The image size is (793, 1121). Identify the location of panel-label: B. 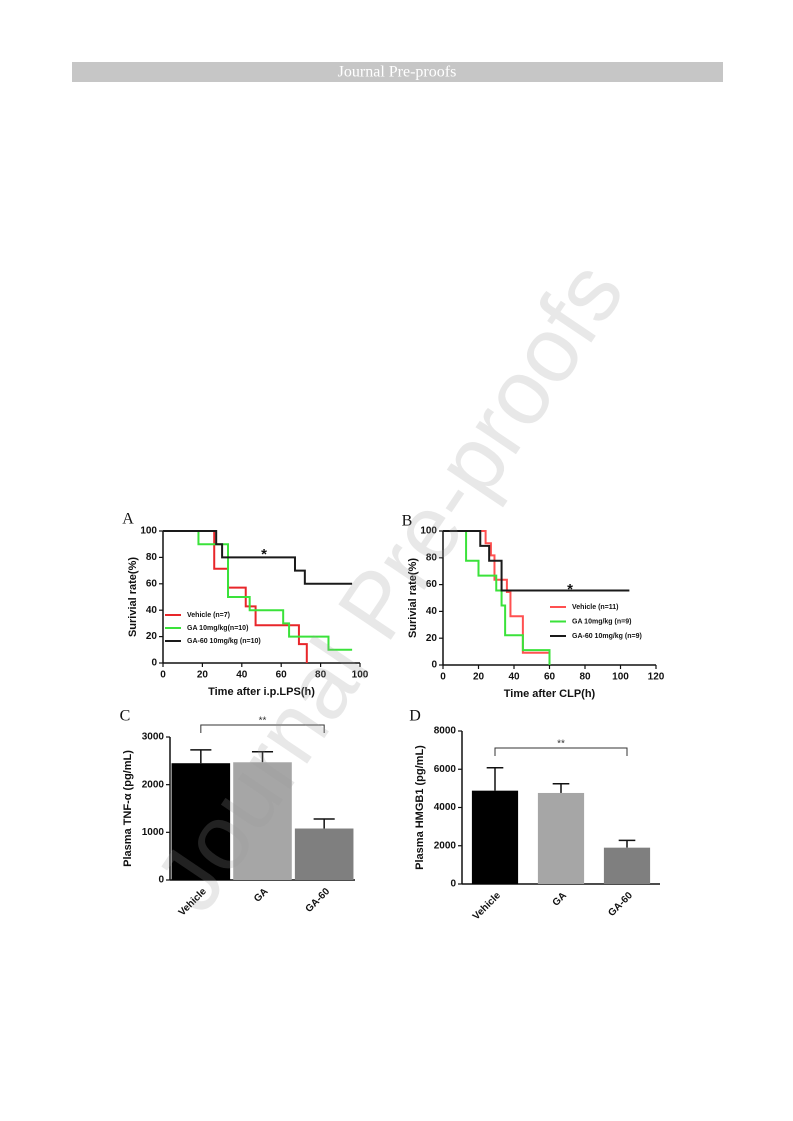
(407, 521).